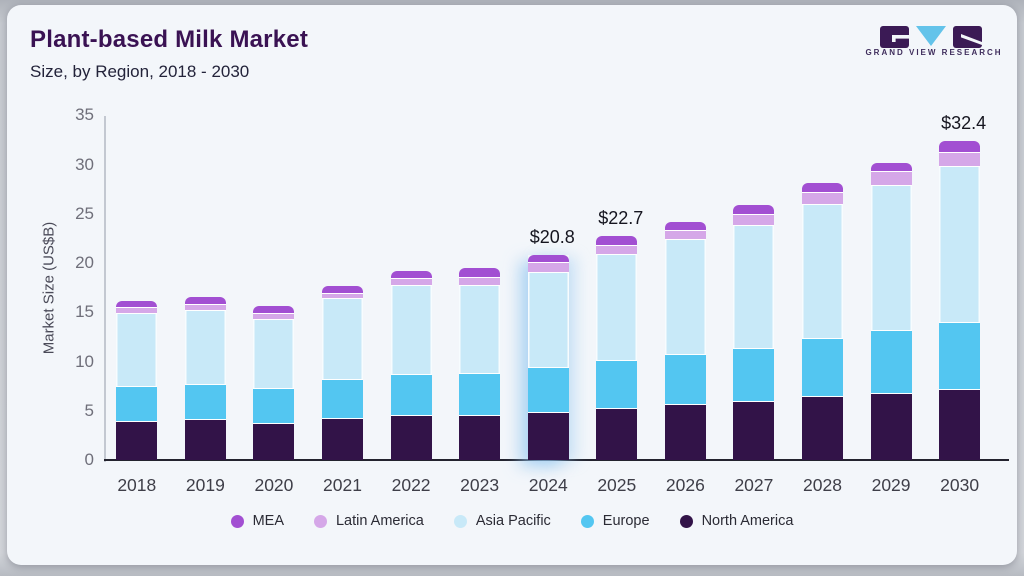 This screenshot has width=1024, height=576. I want to click on legend-item-europe: Europe, so click(615, 521).